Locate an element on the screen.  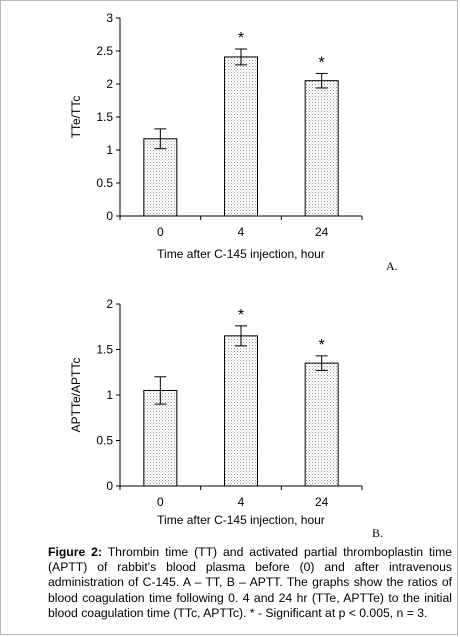
y-tick-label: 3 is located at coordinates (109, 18).